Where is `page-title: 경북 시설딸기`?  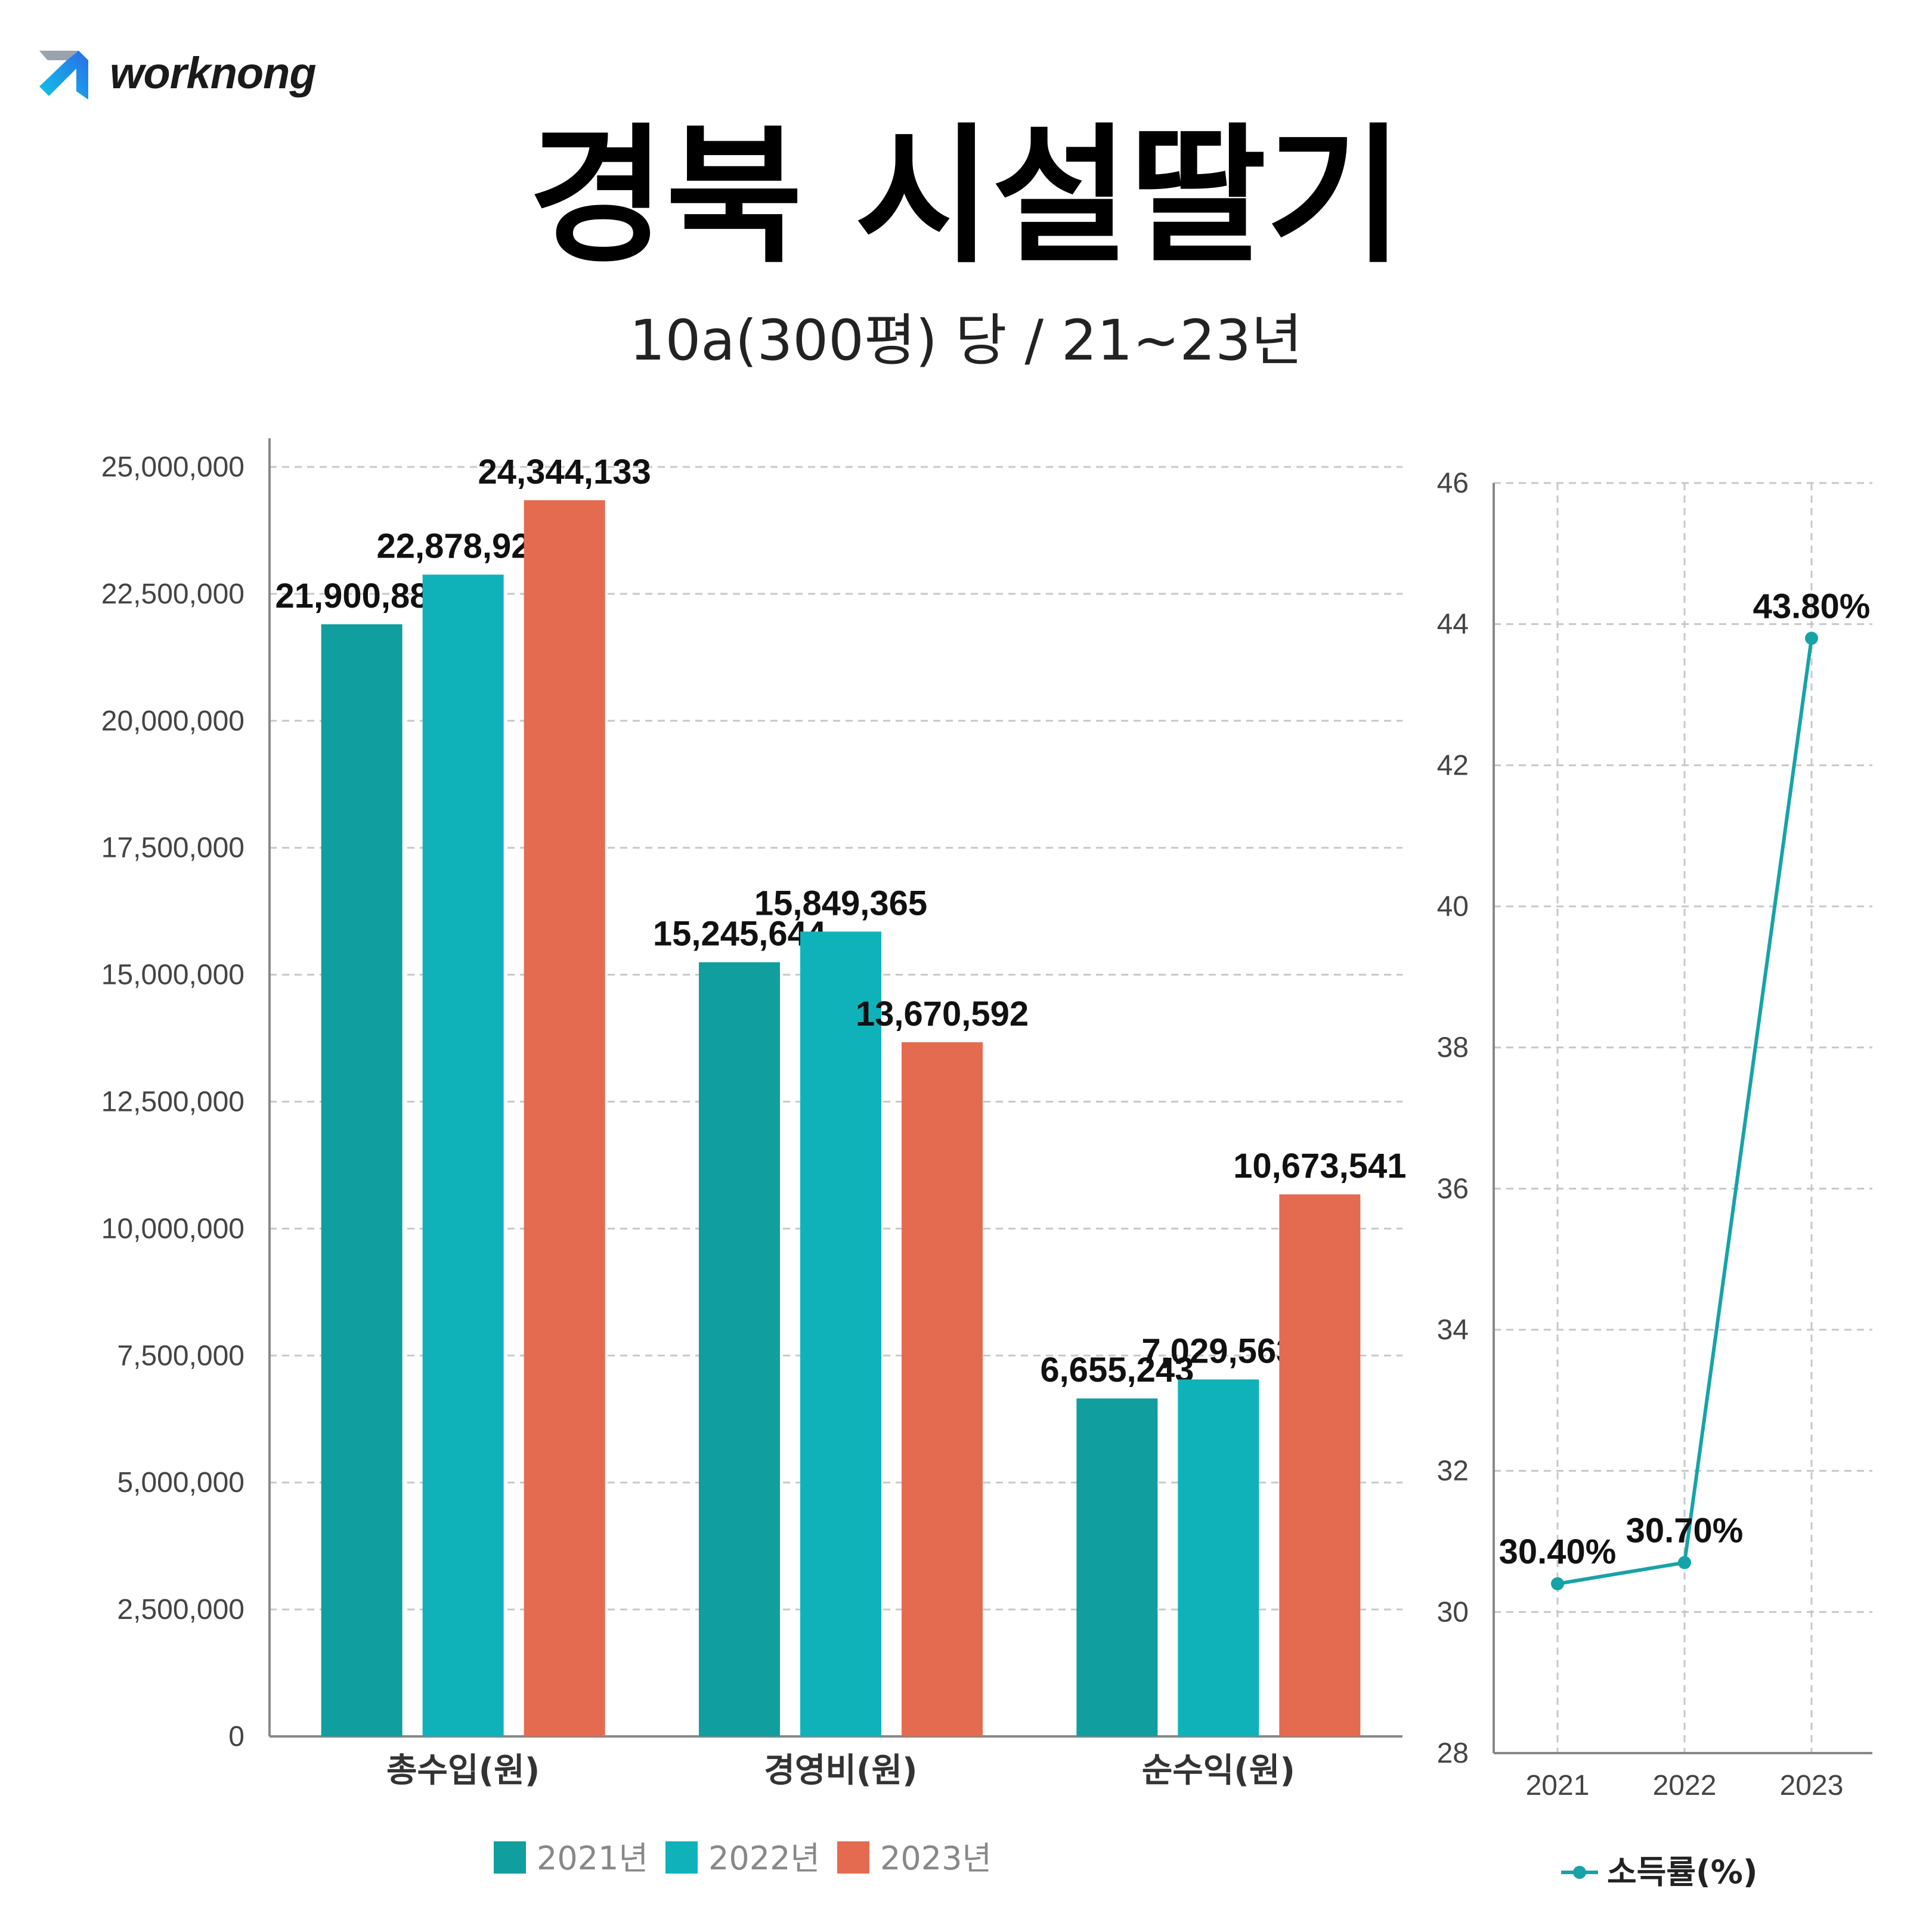
page-title: 경북 시설딸기 is located at coordinates (966, 196).